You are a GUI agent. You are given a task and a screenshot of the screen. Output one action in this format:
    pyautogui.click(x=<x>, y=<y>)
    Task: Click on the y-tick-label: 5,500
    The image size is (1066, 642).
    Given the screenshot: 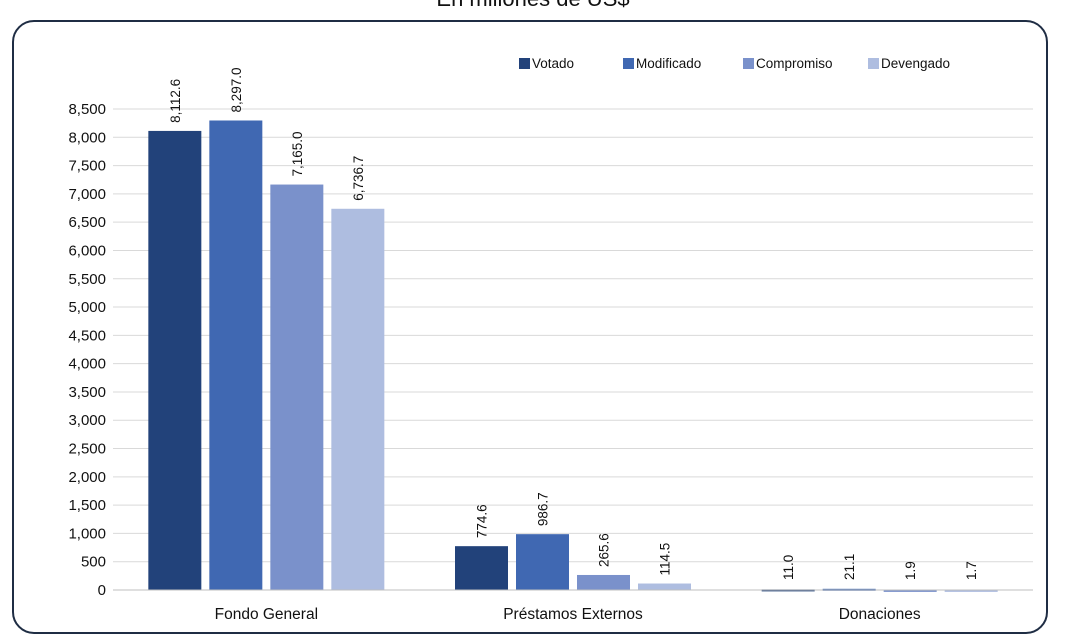 What is the action you would take?
    pyautogui.click(x=87, y=279)
    